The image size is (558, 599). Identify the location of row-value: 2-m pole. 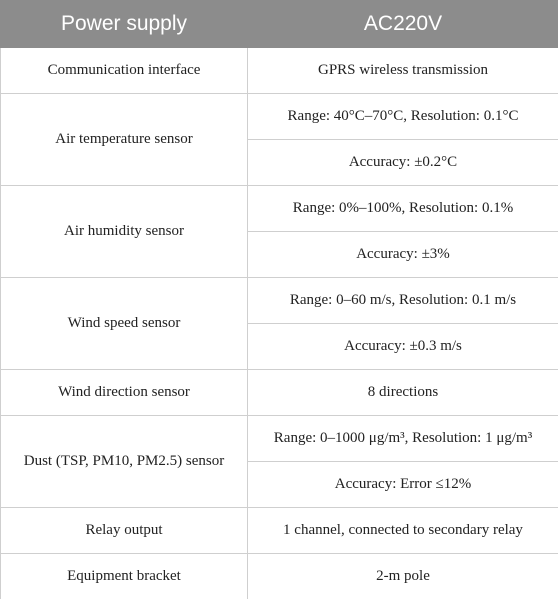
(402, 576).